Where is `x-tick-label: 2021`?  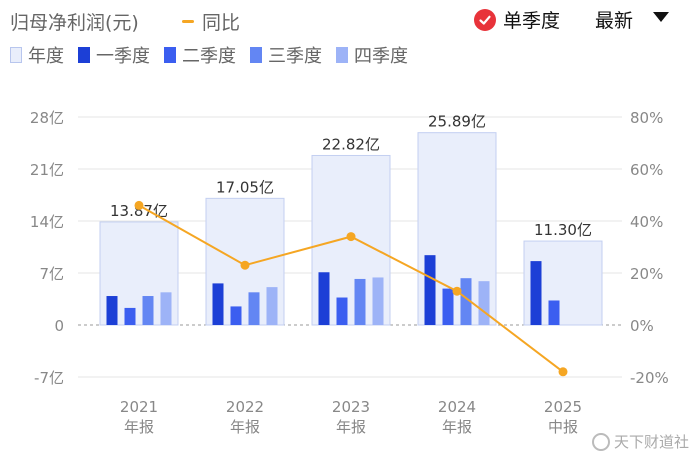 x-tick-label: 2021 is located at coordinates (139, 407).